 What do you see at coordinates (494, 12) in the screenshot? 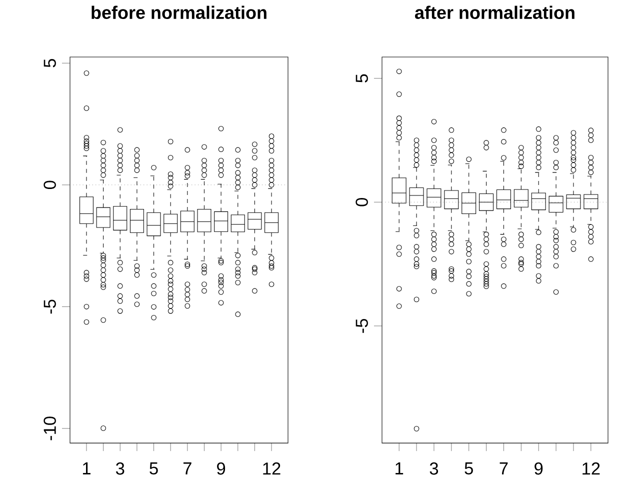
I see `chart-title: after normalization` at bounding box center [494, 12].